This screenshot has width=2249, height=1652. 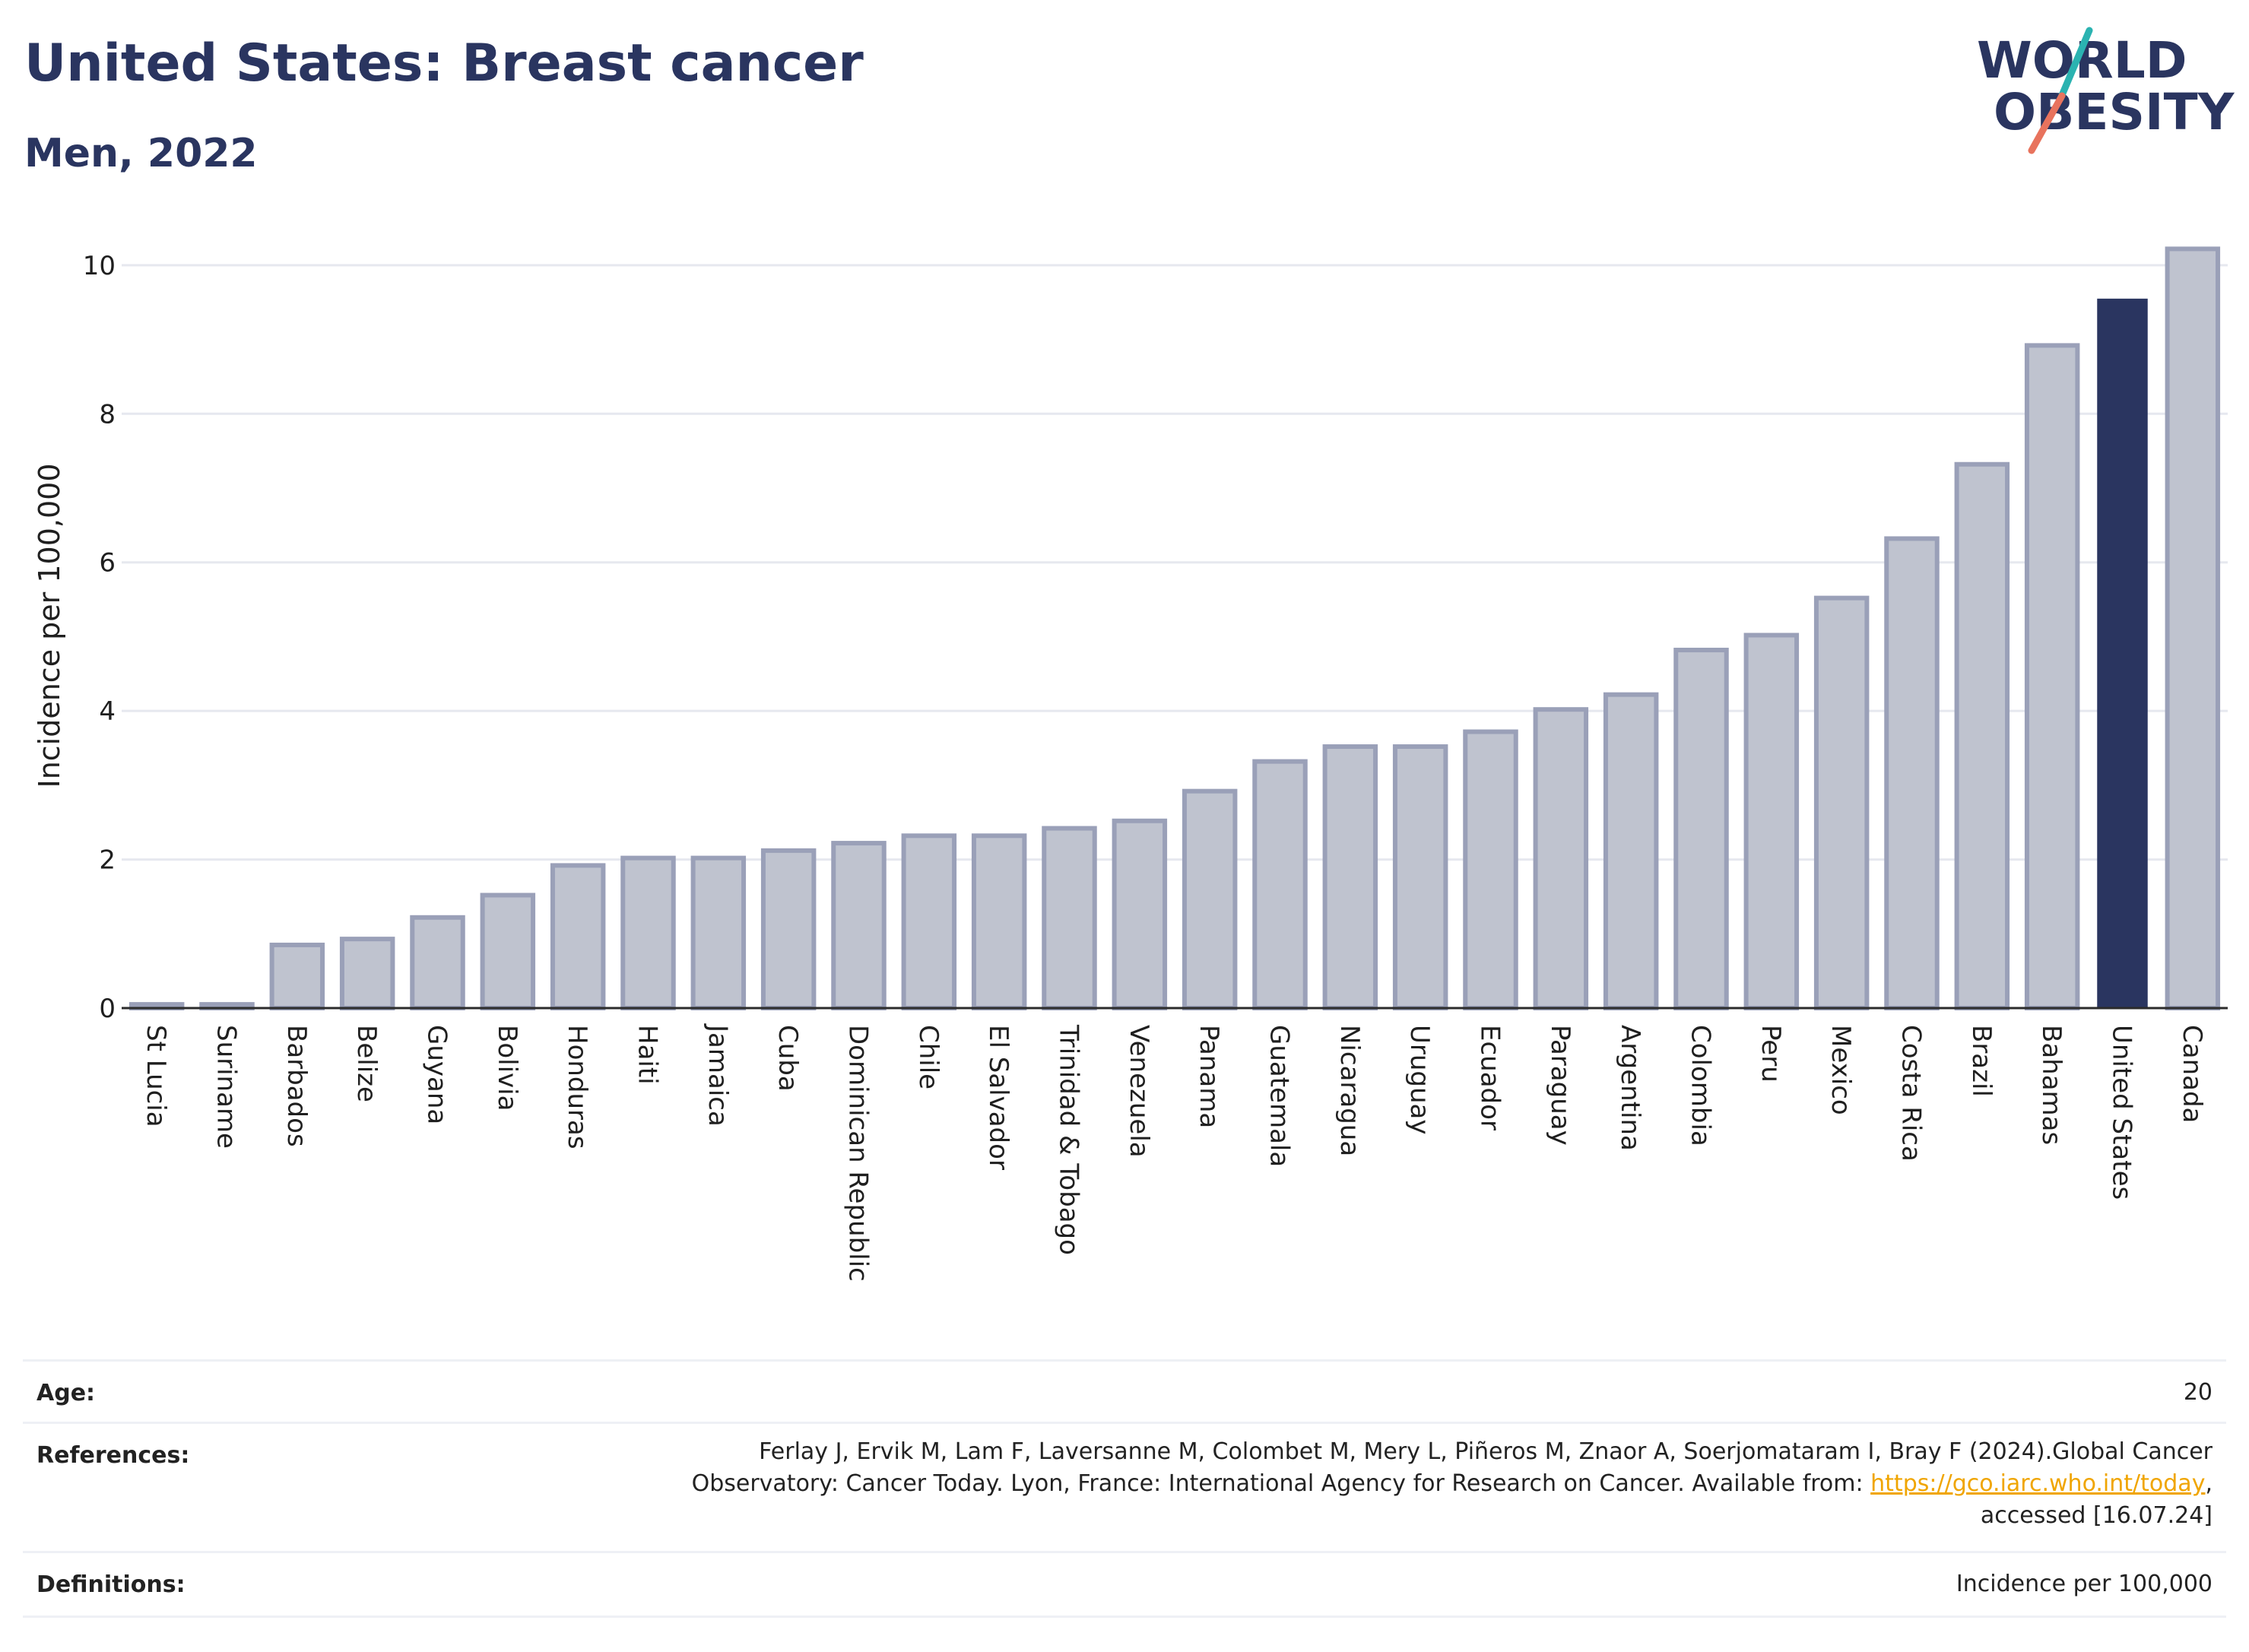 What do you see at coordinates (1771, 1054) in the screenshot?
I see `x-tick-label: Peru` at bounding box center [1771, 1054].